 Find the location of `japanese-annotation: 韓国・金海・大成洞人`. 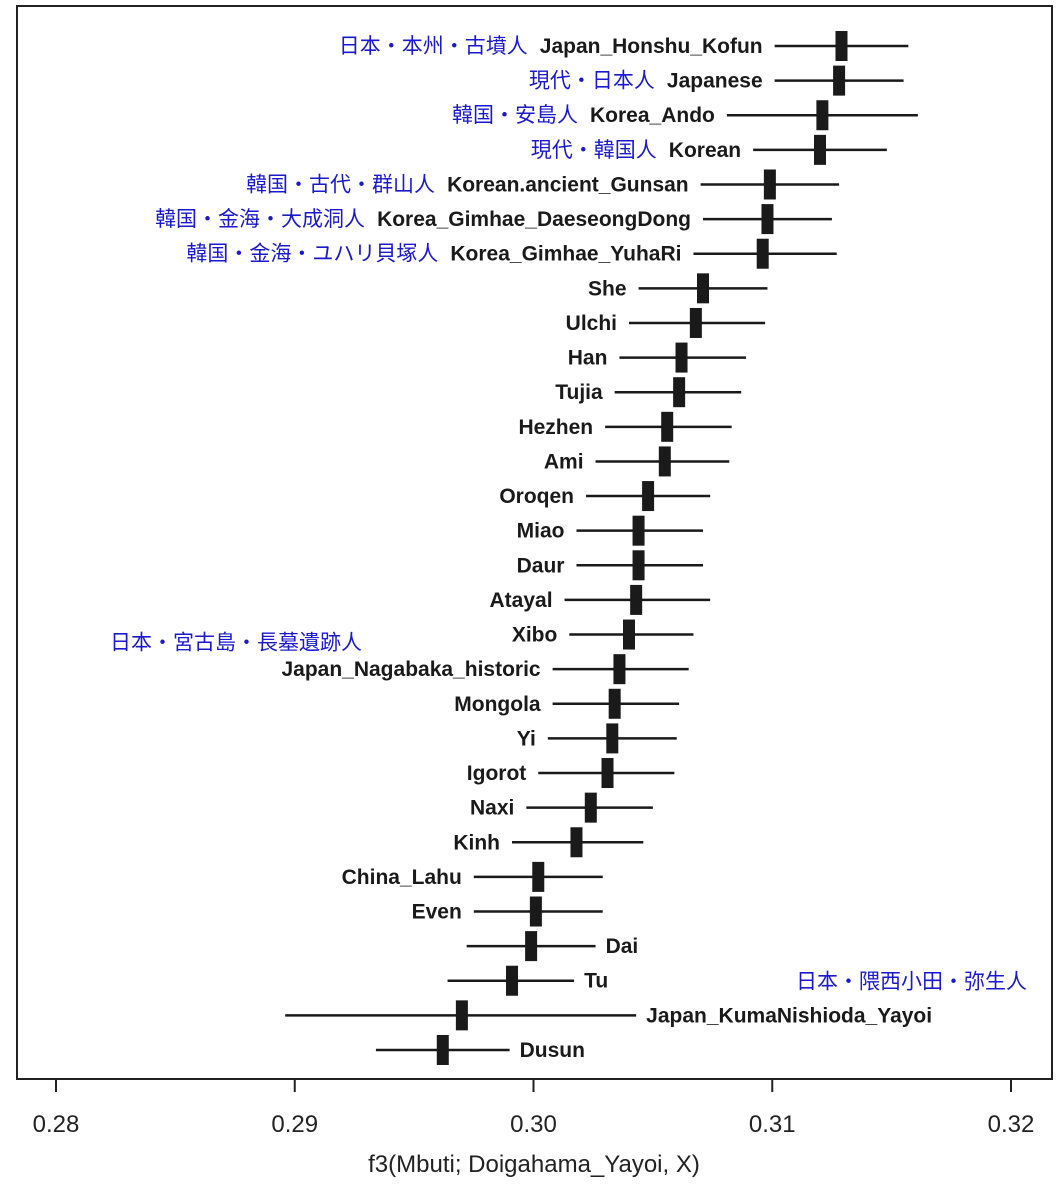

japanese-annotation: 韓国・金海・大成洞人 is located at coordinates (260, 219).